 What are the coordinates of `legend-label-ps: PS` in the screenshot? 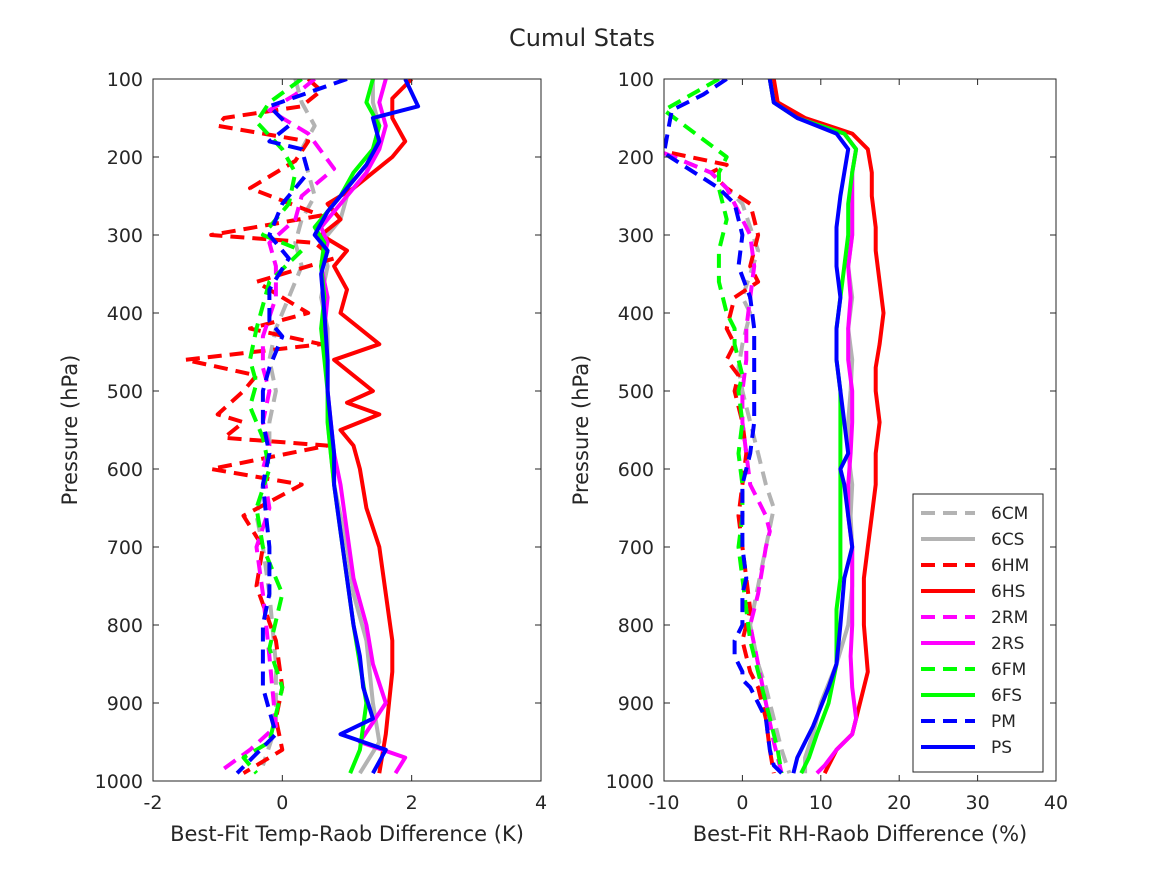 It's located at (1001, 748).